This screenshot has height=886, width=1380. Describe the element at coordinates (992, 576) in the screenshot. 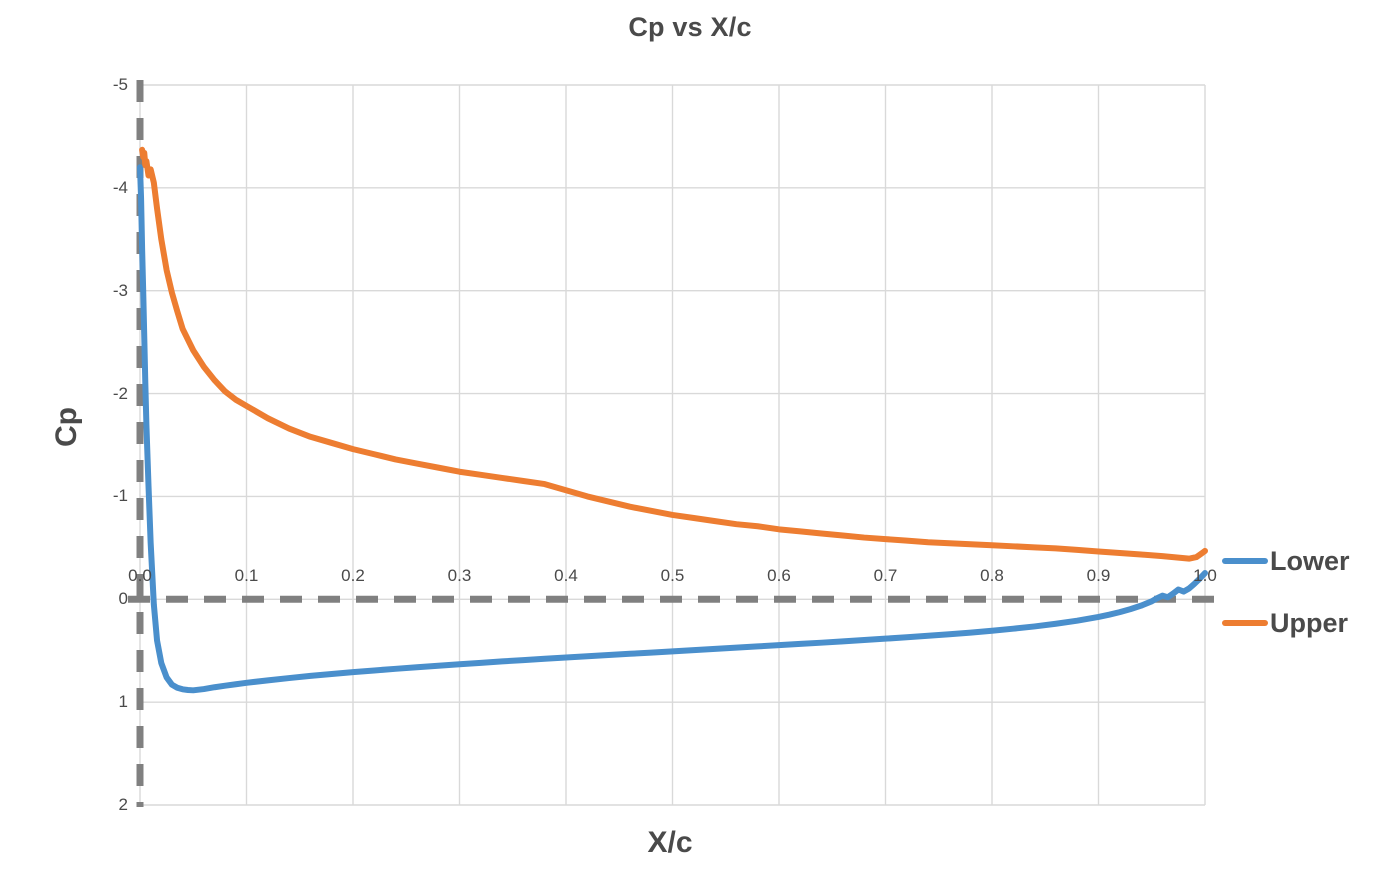

I see `x-tick-label: 0.8` at that location.